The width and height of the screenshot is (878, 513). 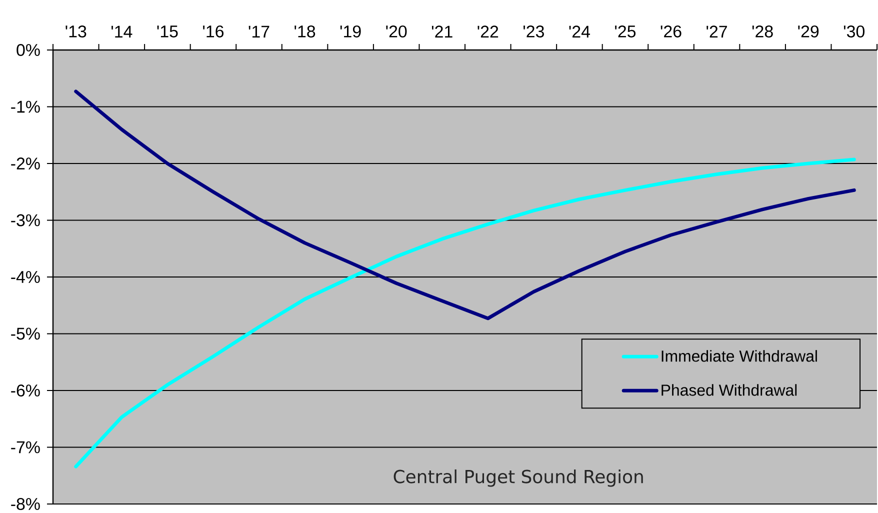 What do you see at coordinates (533, 31) in the screenshot?
I see `x-tick-label: '23` at bounding box center [533, 31].